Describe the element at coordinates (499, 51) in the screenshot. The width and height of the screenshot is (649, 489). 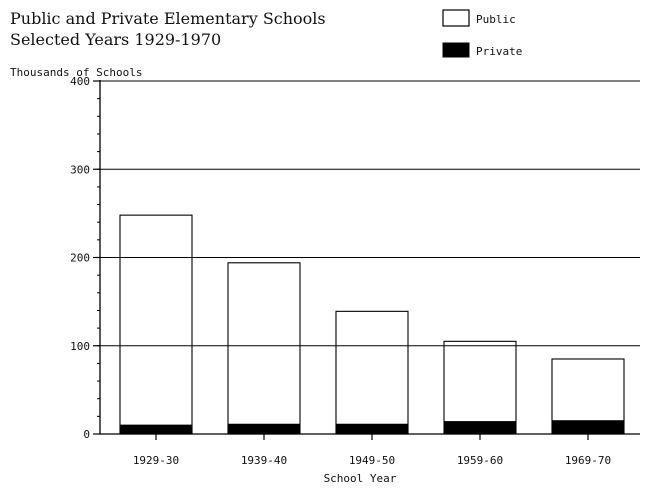
I see `legend-label-private: Private` at that location.